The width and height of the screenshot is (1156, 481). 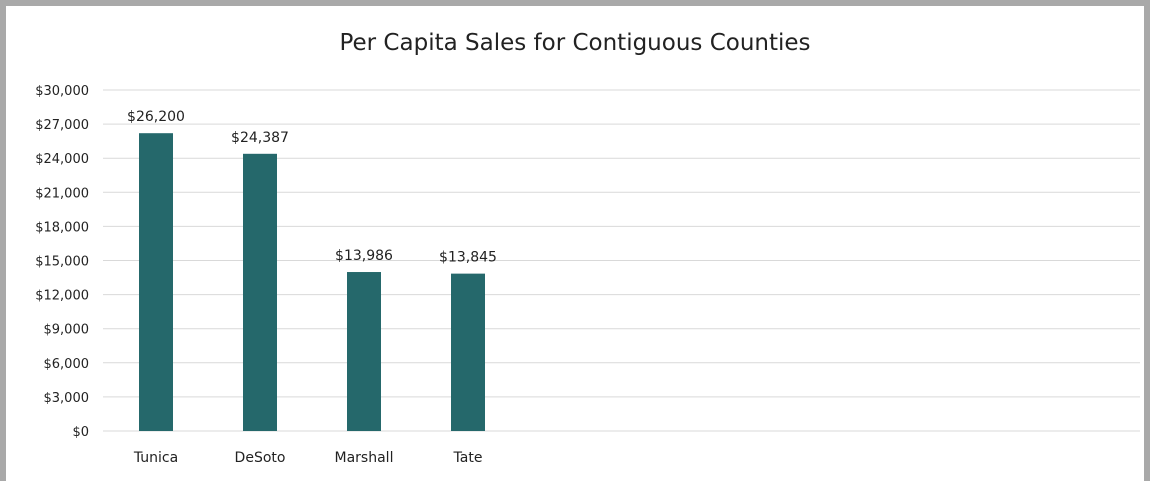 I want to click on x-tick-label: Marshall, so click(x=364, y=458).